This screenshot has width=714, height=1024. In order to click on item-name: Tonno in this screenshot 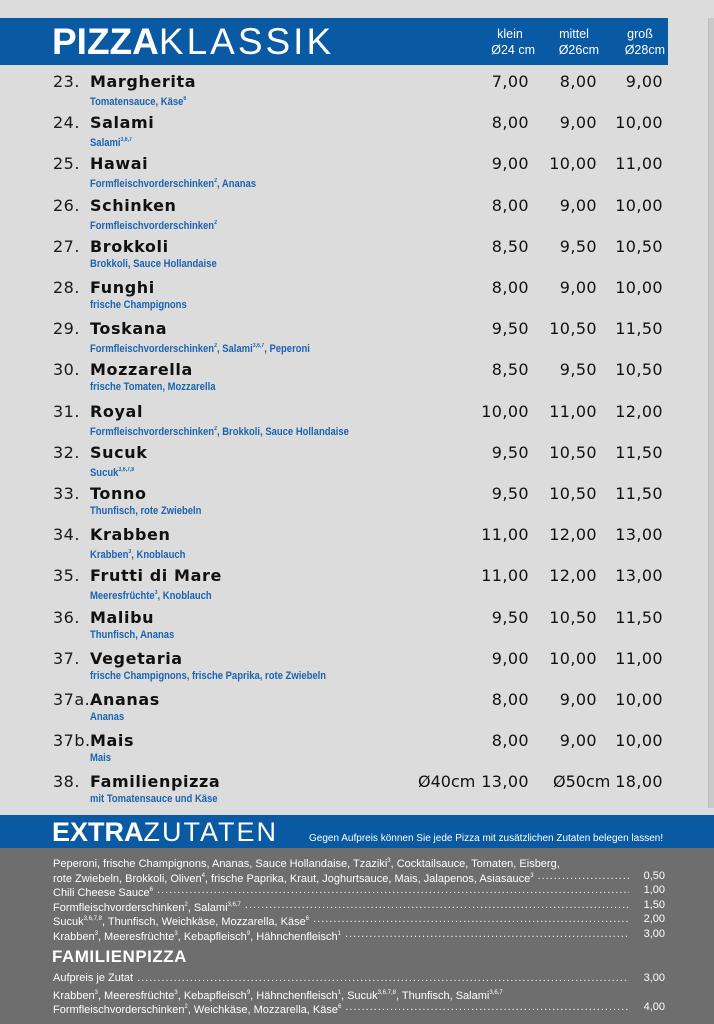, I will do `click(118, 493)`.